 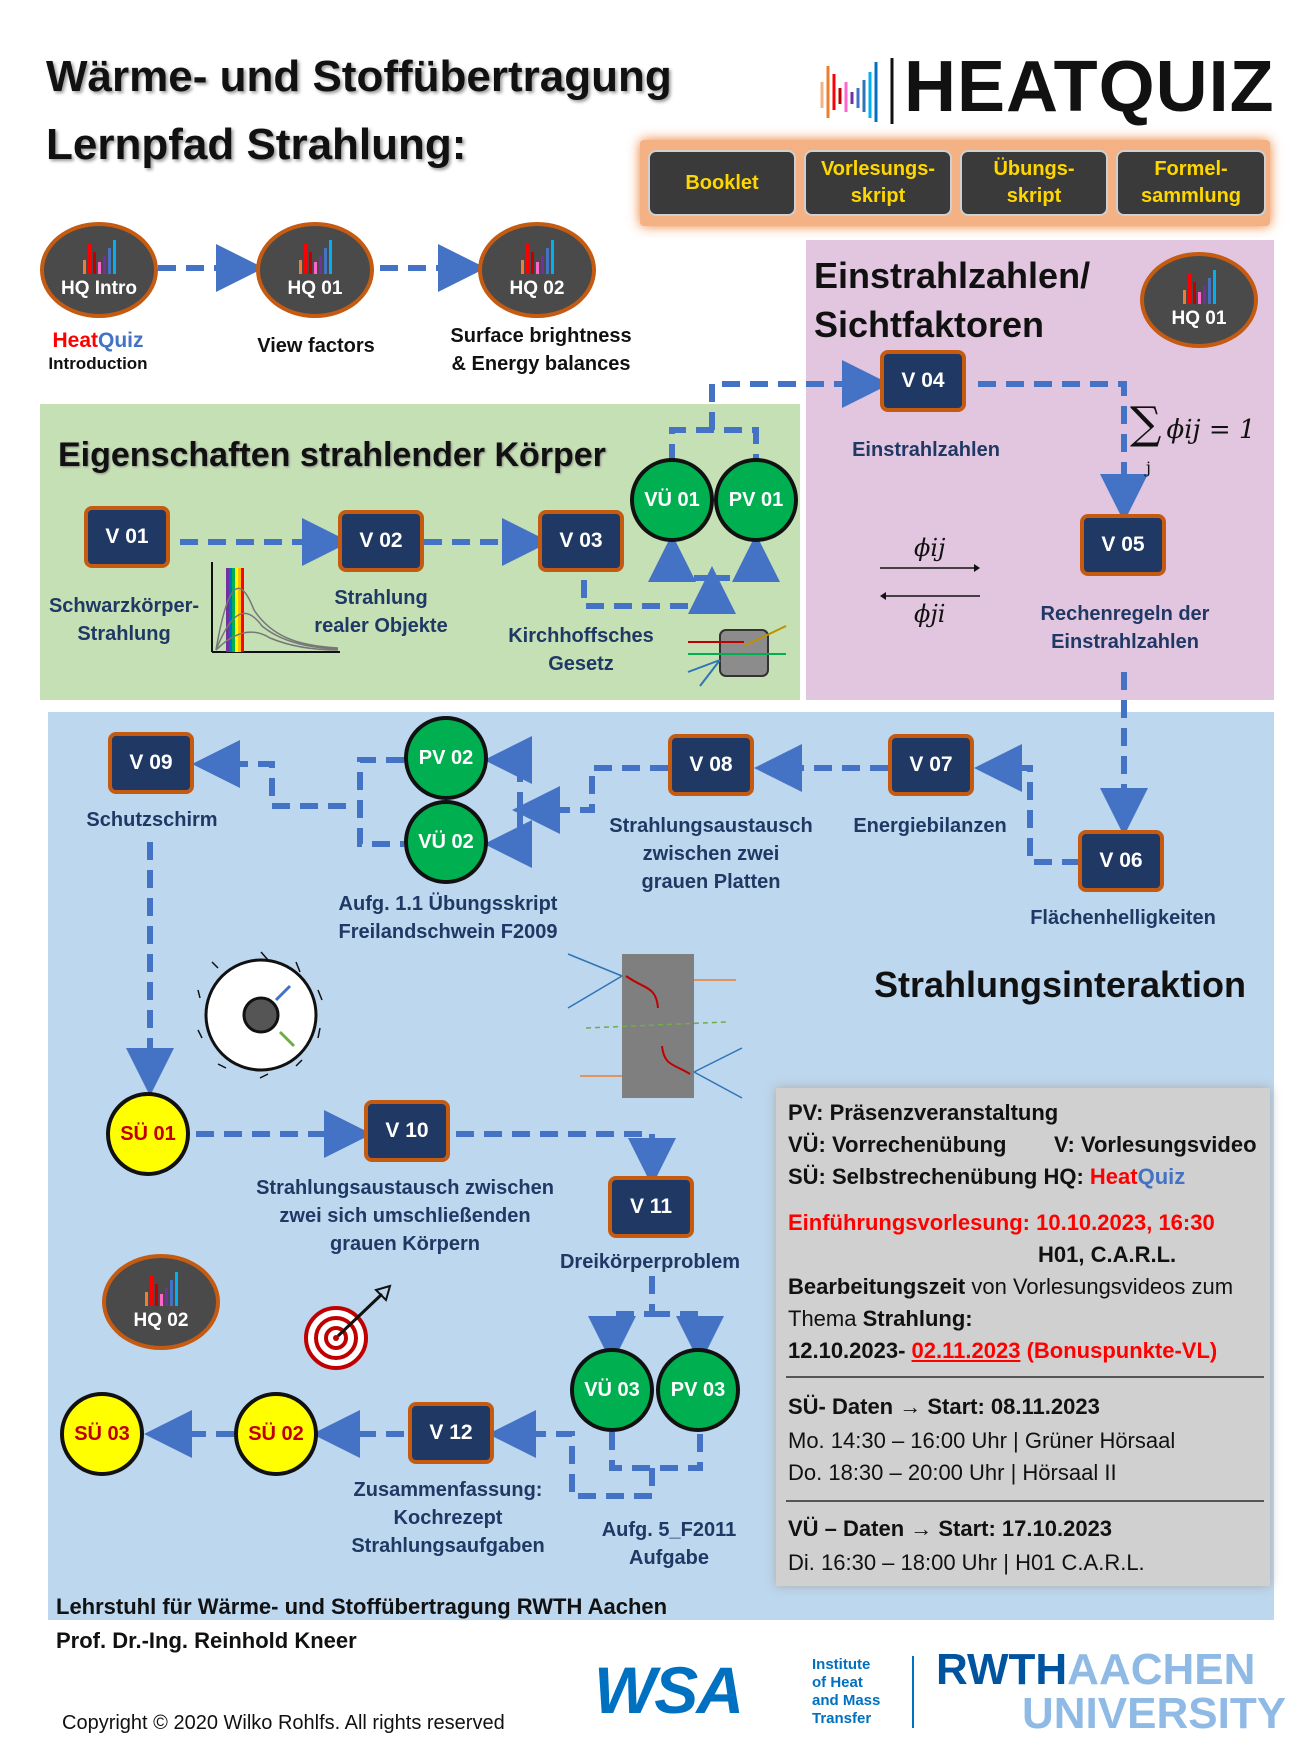 What do you see at coordinates (276, 1434) in the screenshot?
I see `node-su02: SÜ 02` at bounding box center [276, 1434].